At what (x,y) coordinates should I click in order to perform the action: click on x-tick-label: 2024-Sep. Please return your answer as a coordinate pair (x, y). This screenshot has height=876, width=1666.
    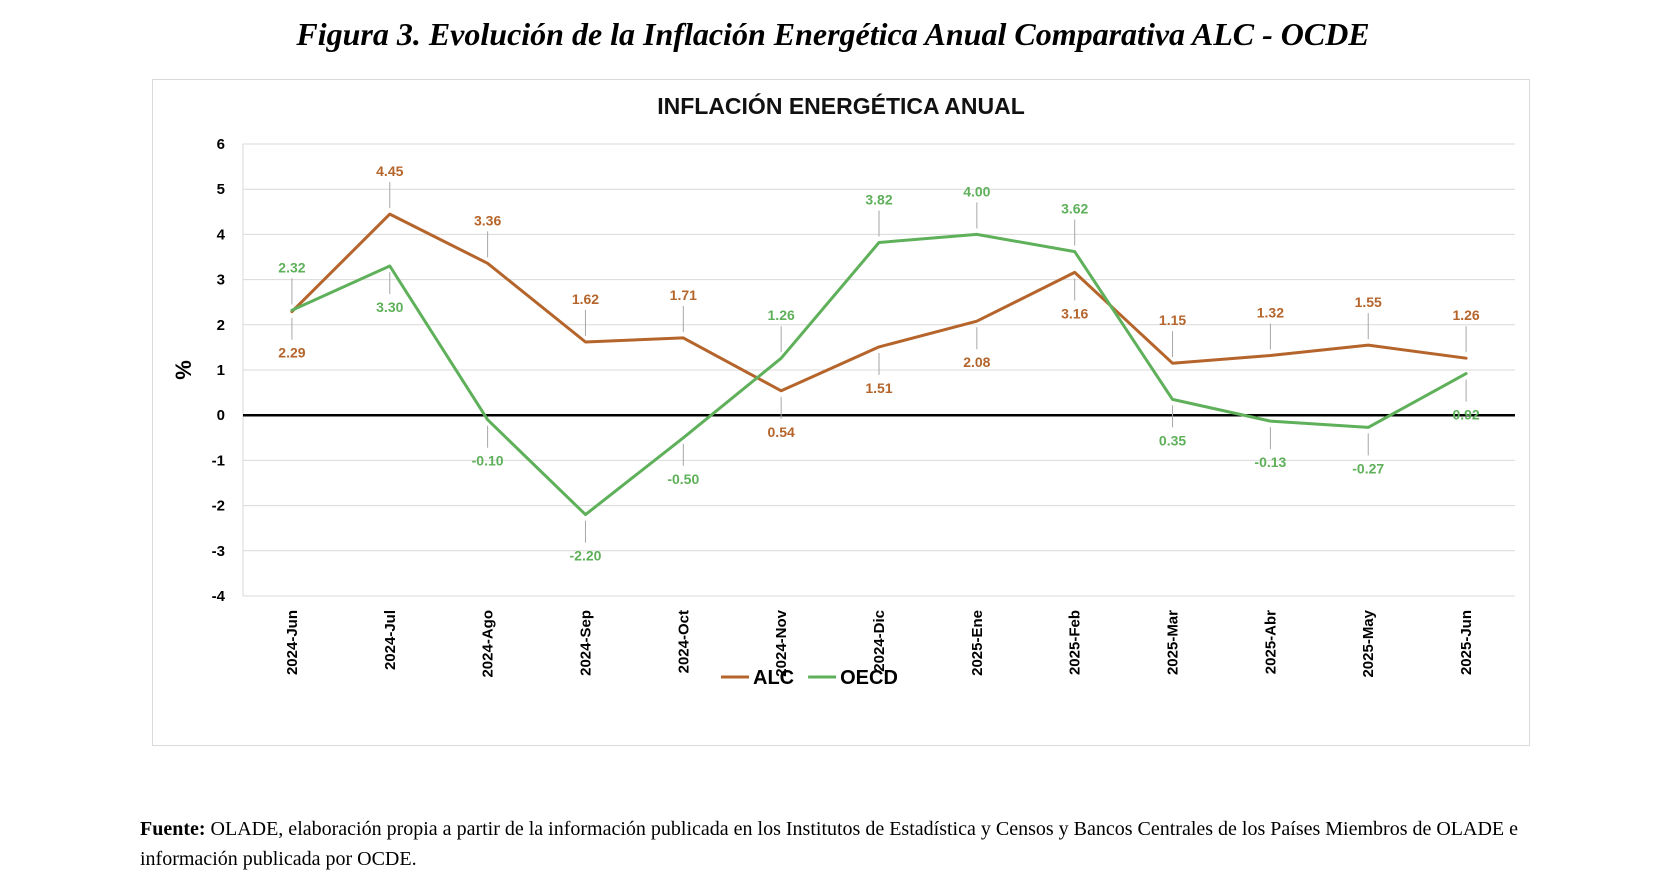
    Looking at the image, I should click on (585, 643).